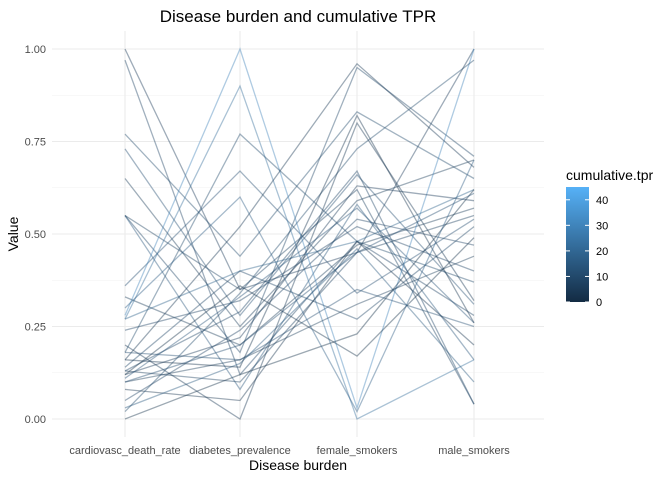  I want to click on x-tick-label: female_smokers, so click(357, 451).